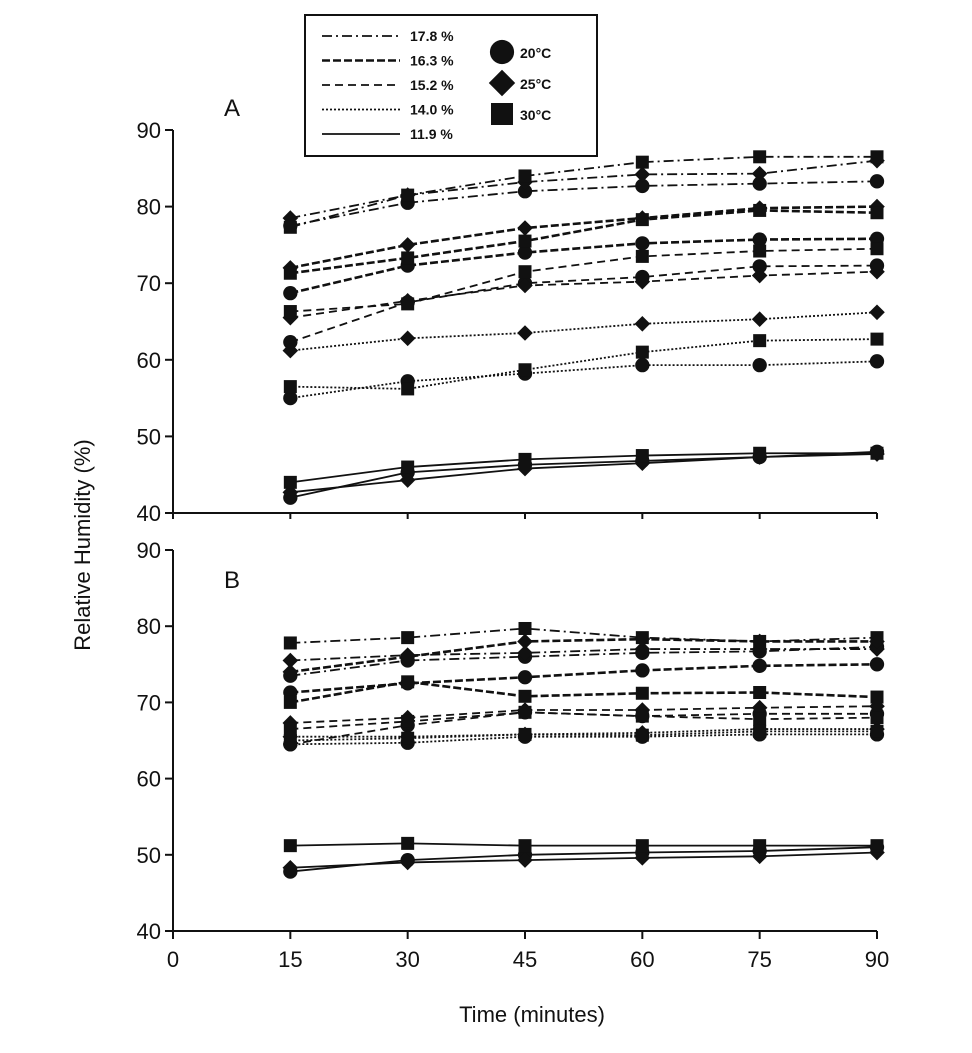 The width and height of the screenshot is (972, 1053). What do you see at coordinates (149, 207) in the screenshot?
I see `y-tick-label: 80` at bounding box center [149, 207].